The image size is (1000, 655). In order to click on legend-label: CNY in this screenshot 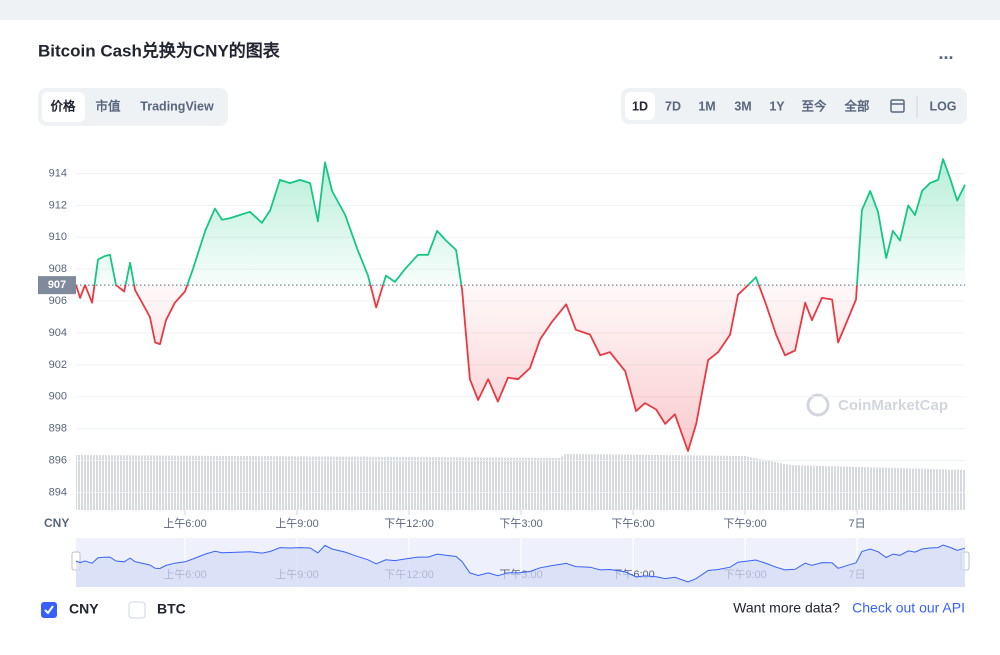, I will do `click(84, 609)`.